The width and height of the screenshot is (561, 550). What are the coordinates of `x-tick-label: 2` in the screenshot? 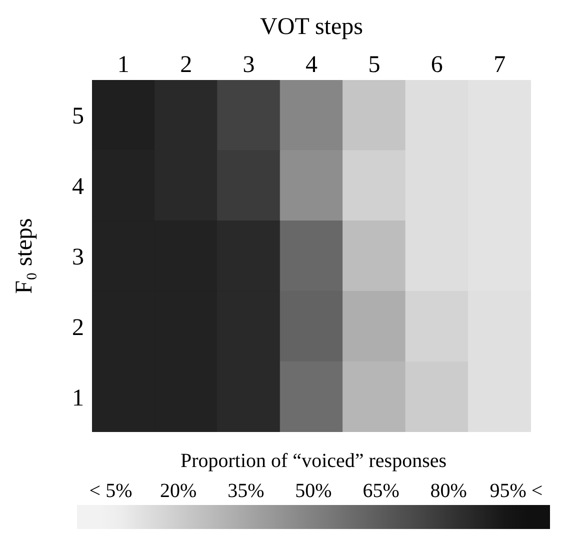 It's located at (186, 65).